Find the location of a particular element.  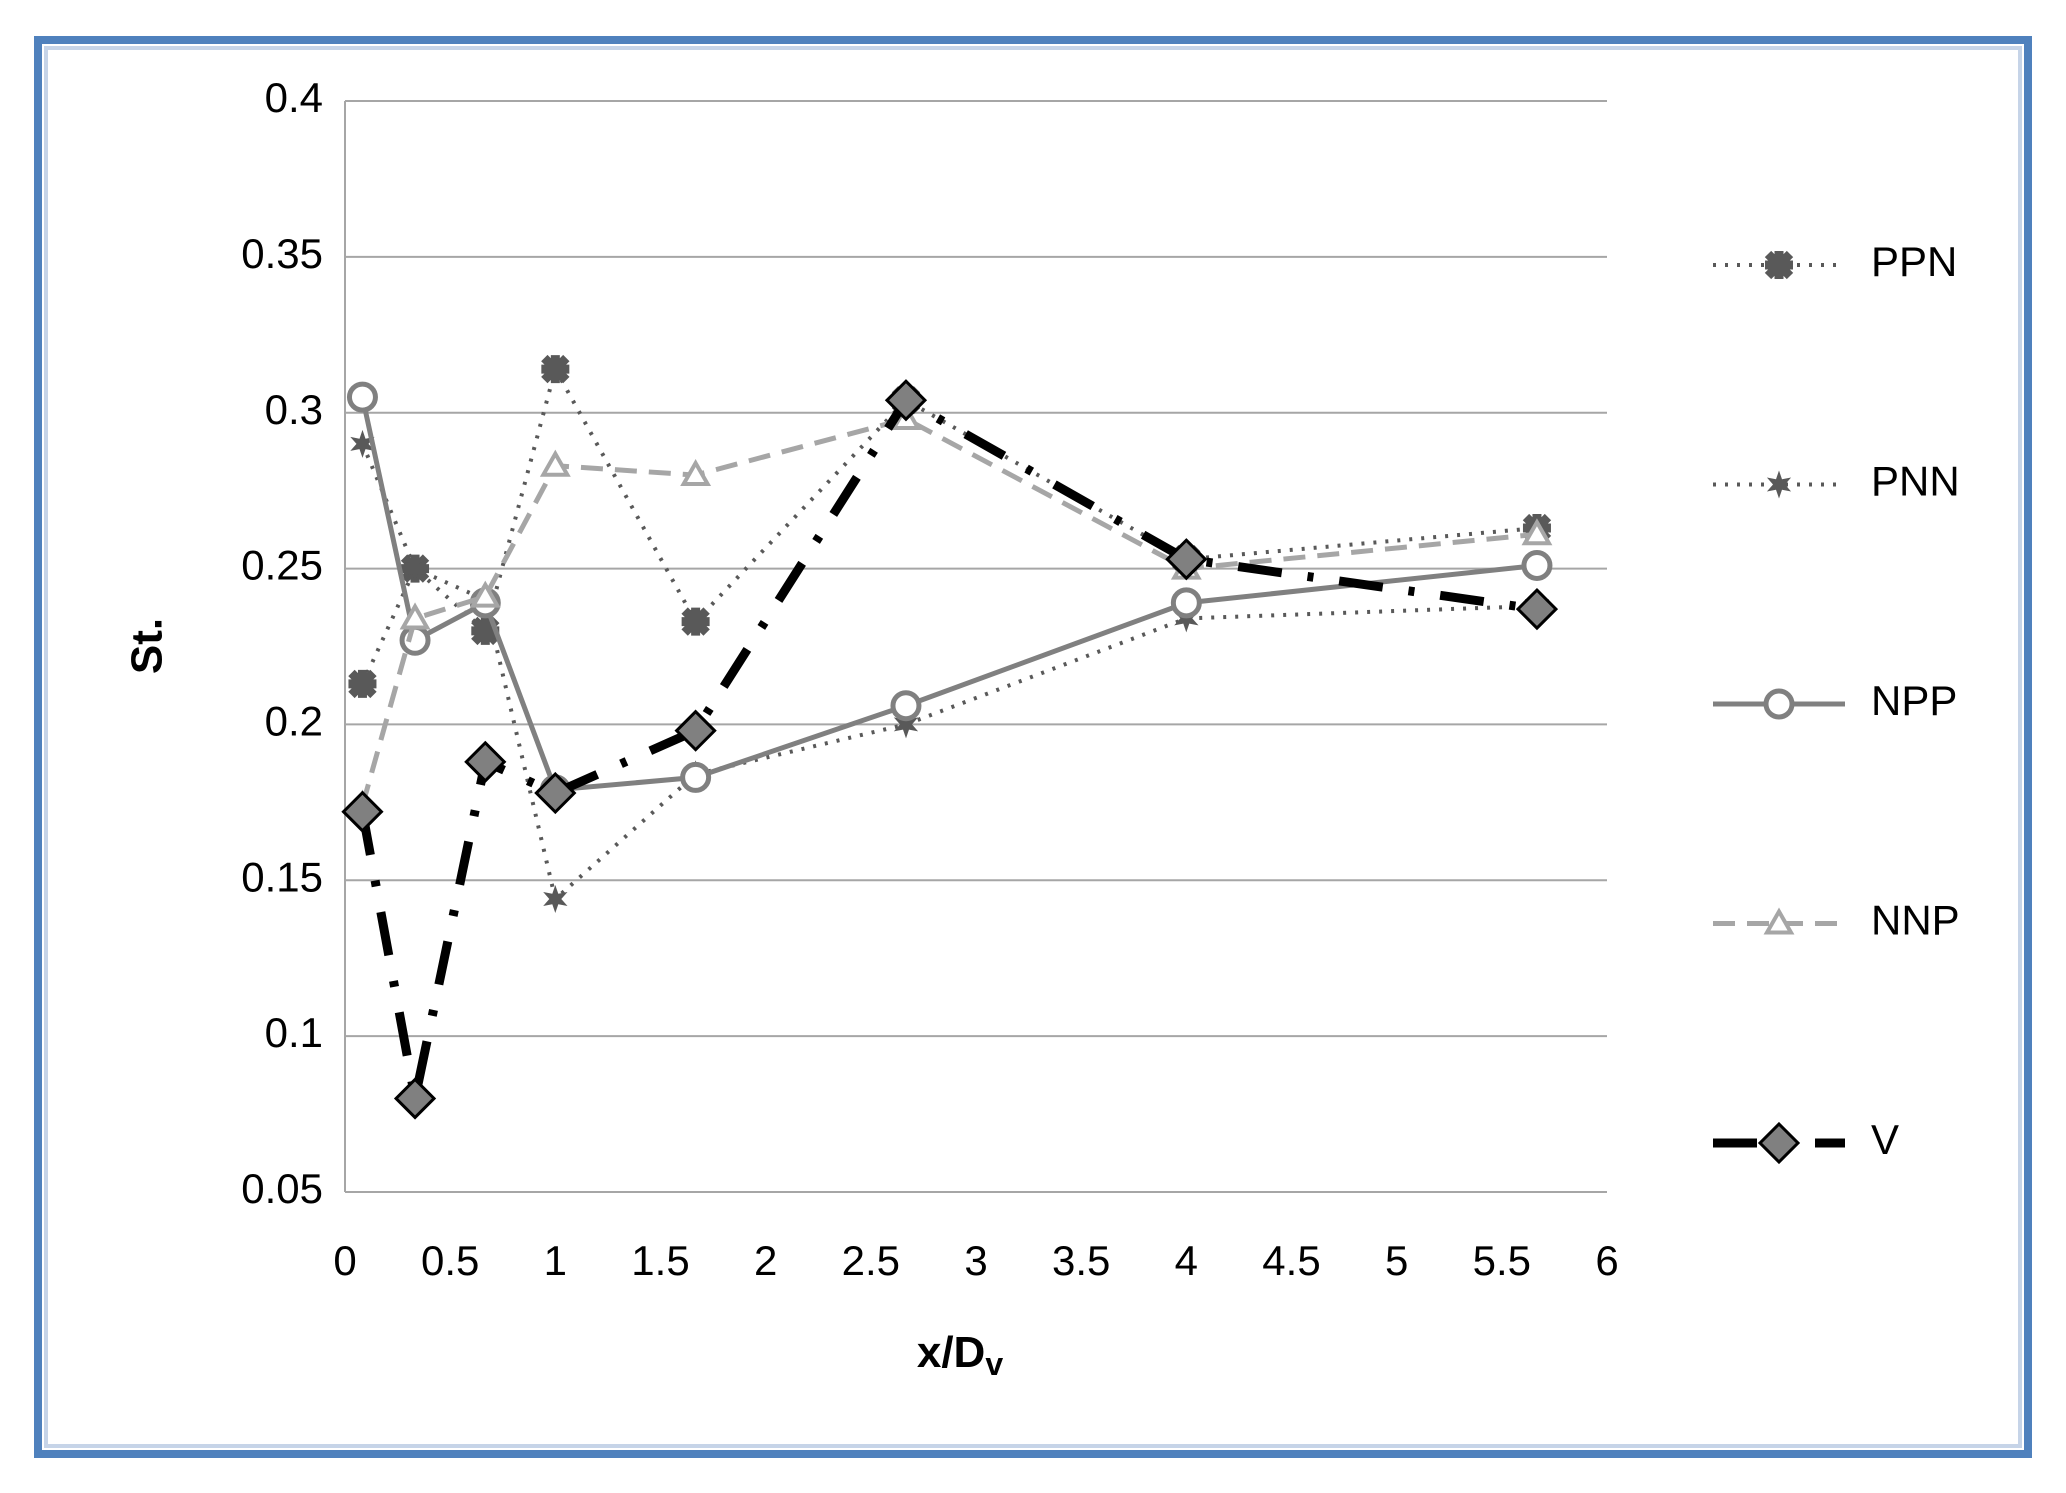

legend-label: NPP is located at coordinates (1914, 700).